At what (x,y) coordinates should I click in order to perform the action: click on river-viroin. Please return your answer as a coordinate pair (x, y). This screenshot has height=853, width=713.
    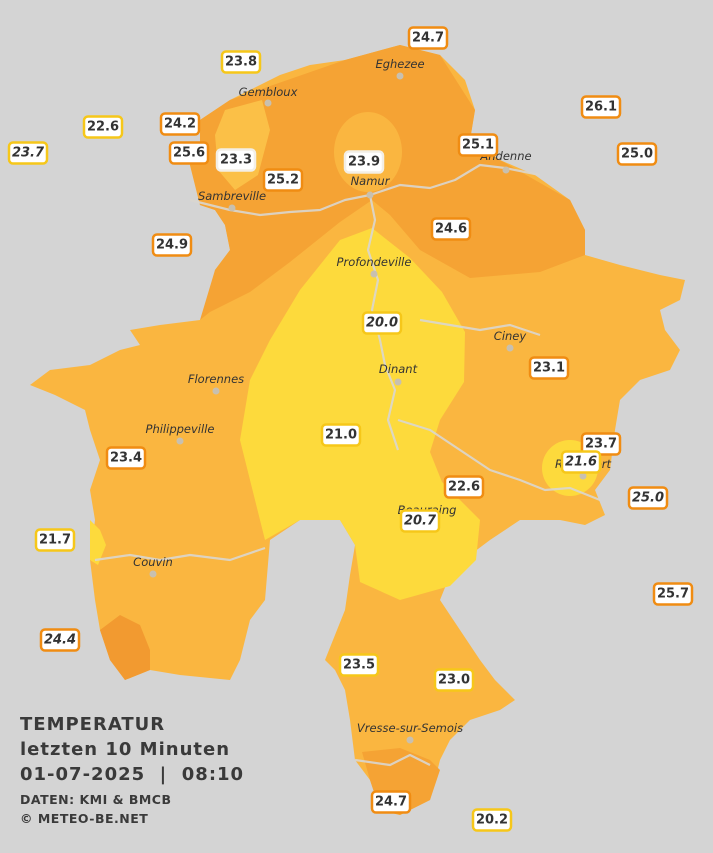
    Looking at the image, I should click on (180, 554).